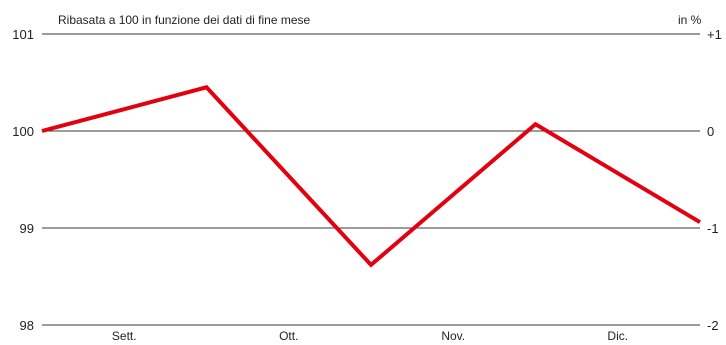 This screenshot has height=345, width=726. I want to click on right-tick-label: -1, so click(713, 228).